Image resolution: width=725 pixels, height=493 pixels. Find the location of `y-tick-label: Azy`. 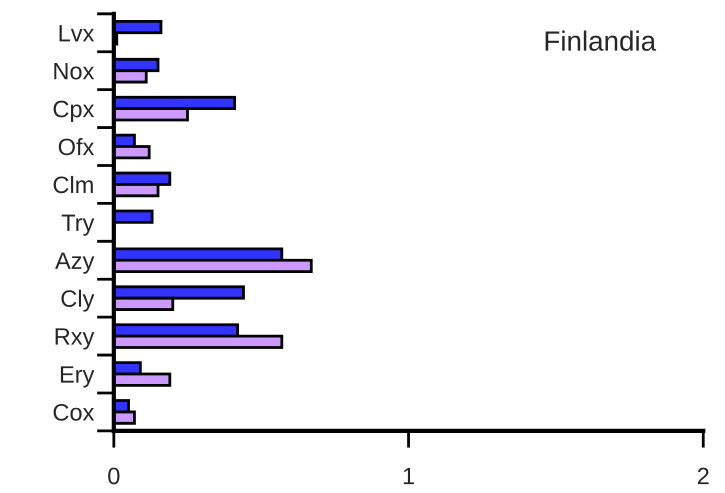

y-tick-label: Azy is located at coordinates (74, 263).